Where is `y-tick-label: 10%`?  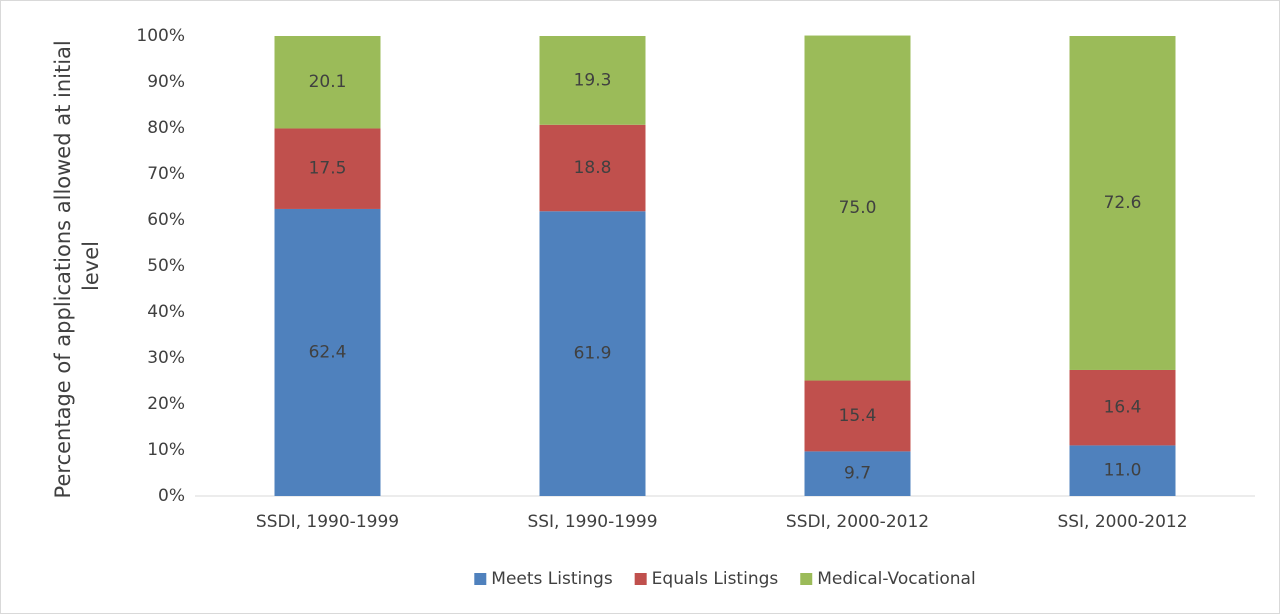
y-tick-label: 10% is located at coordinates (166, 450).